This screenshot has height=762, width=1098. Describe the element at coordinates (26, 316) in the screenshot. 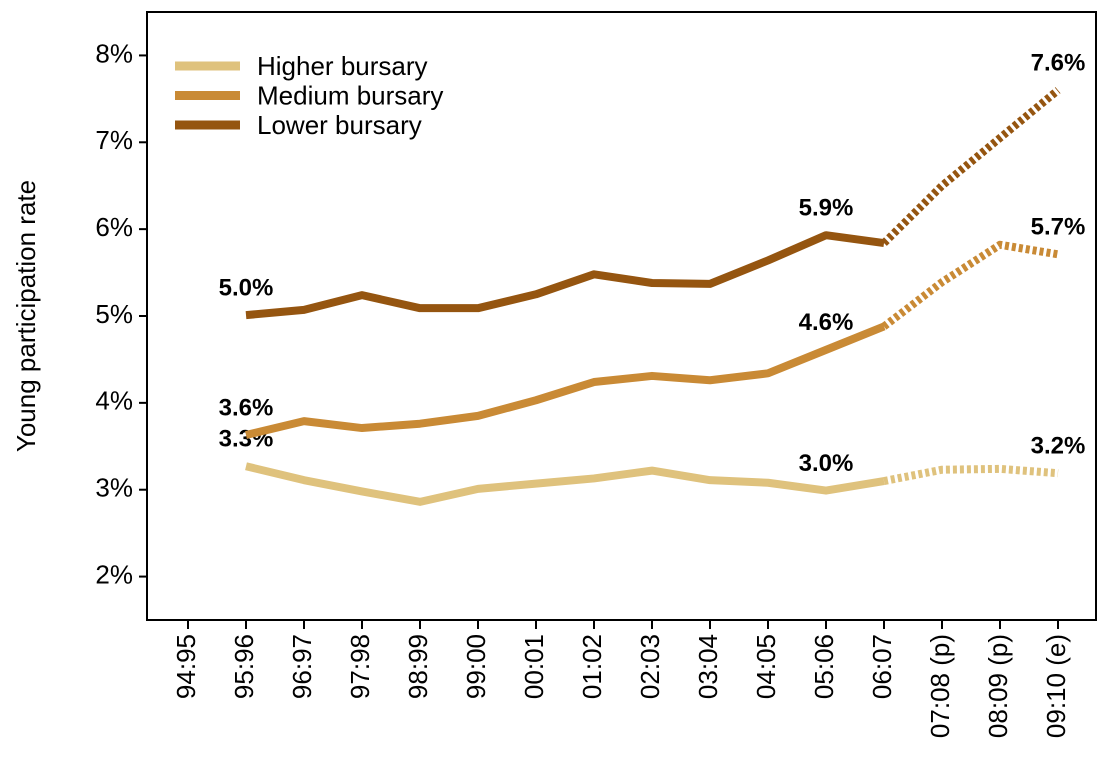

I see `y-axis-label: Young participation rate` at that location.